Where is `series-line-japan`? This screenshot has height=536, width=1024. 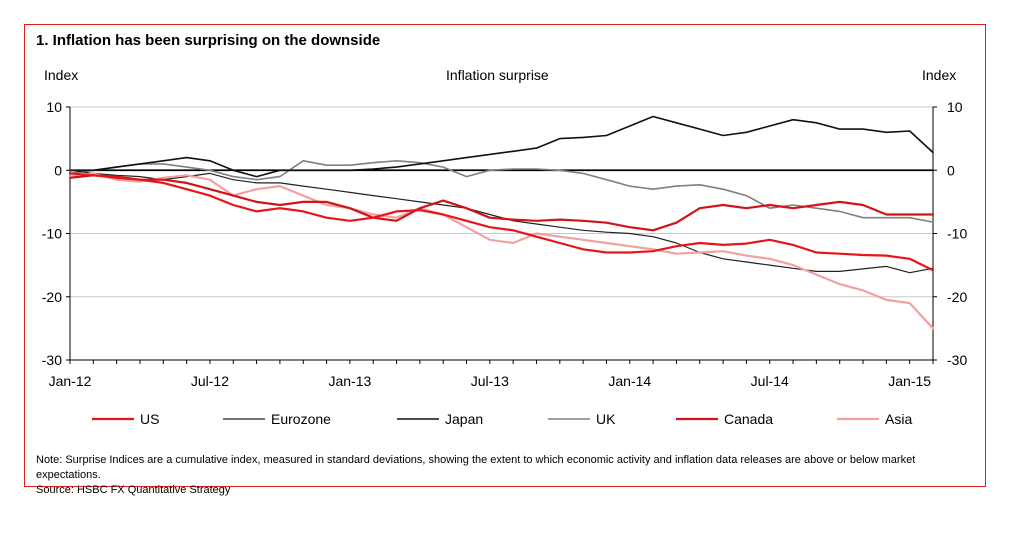
series-line-japan is located at coordinates (501, 146).